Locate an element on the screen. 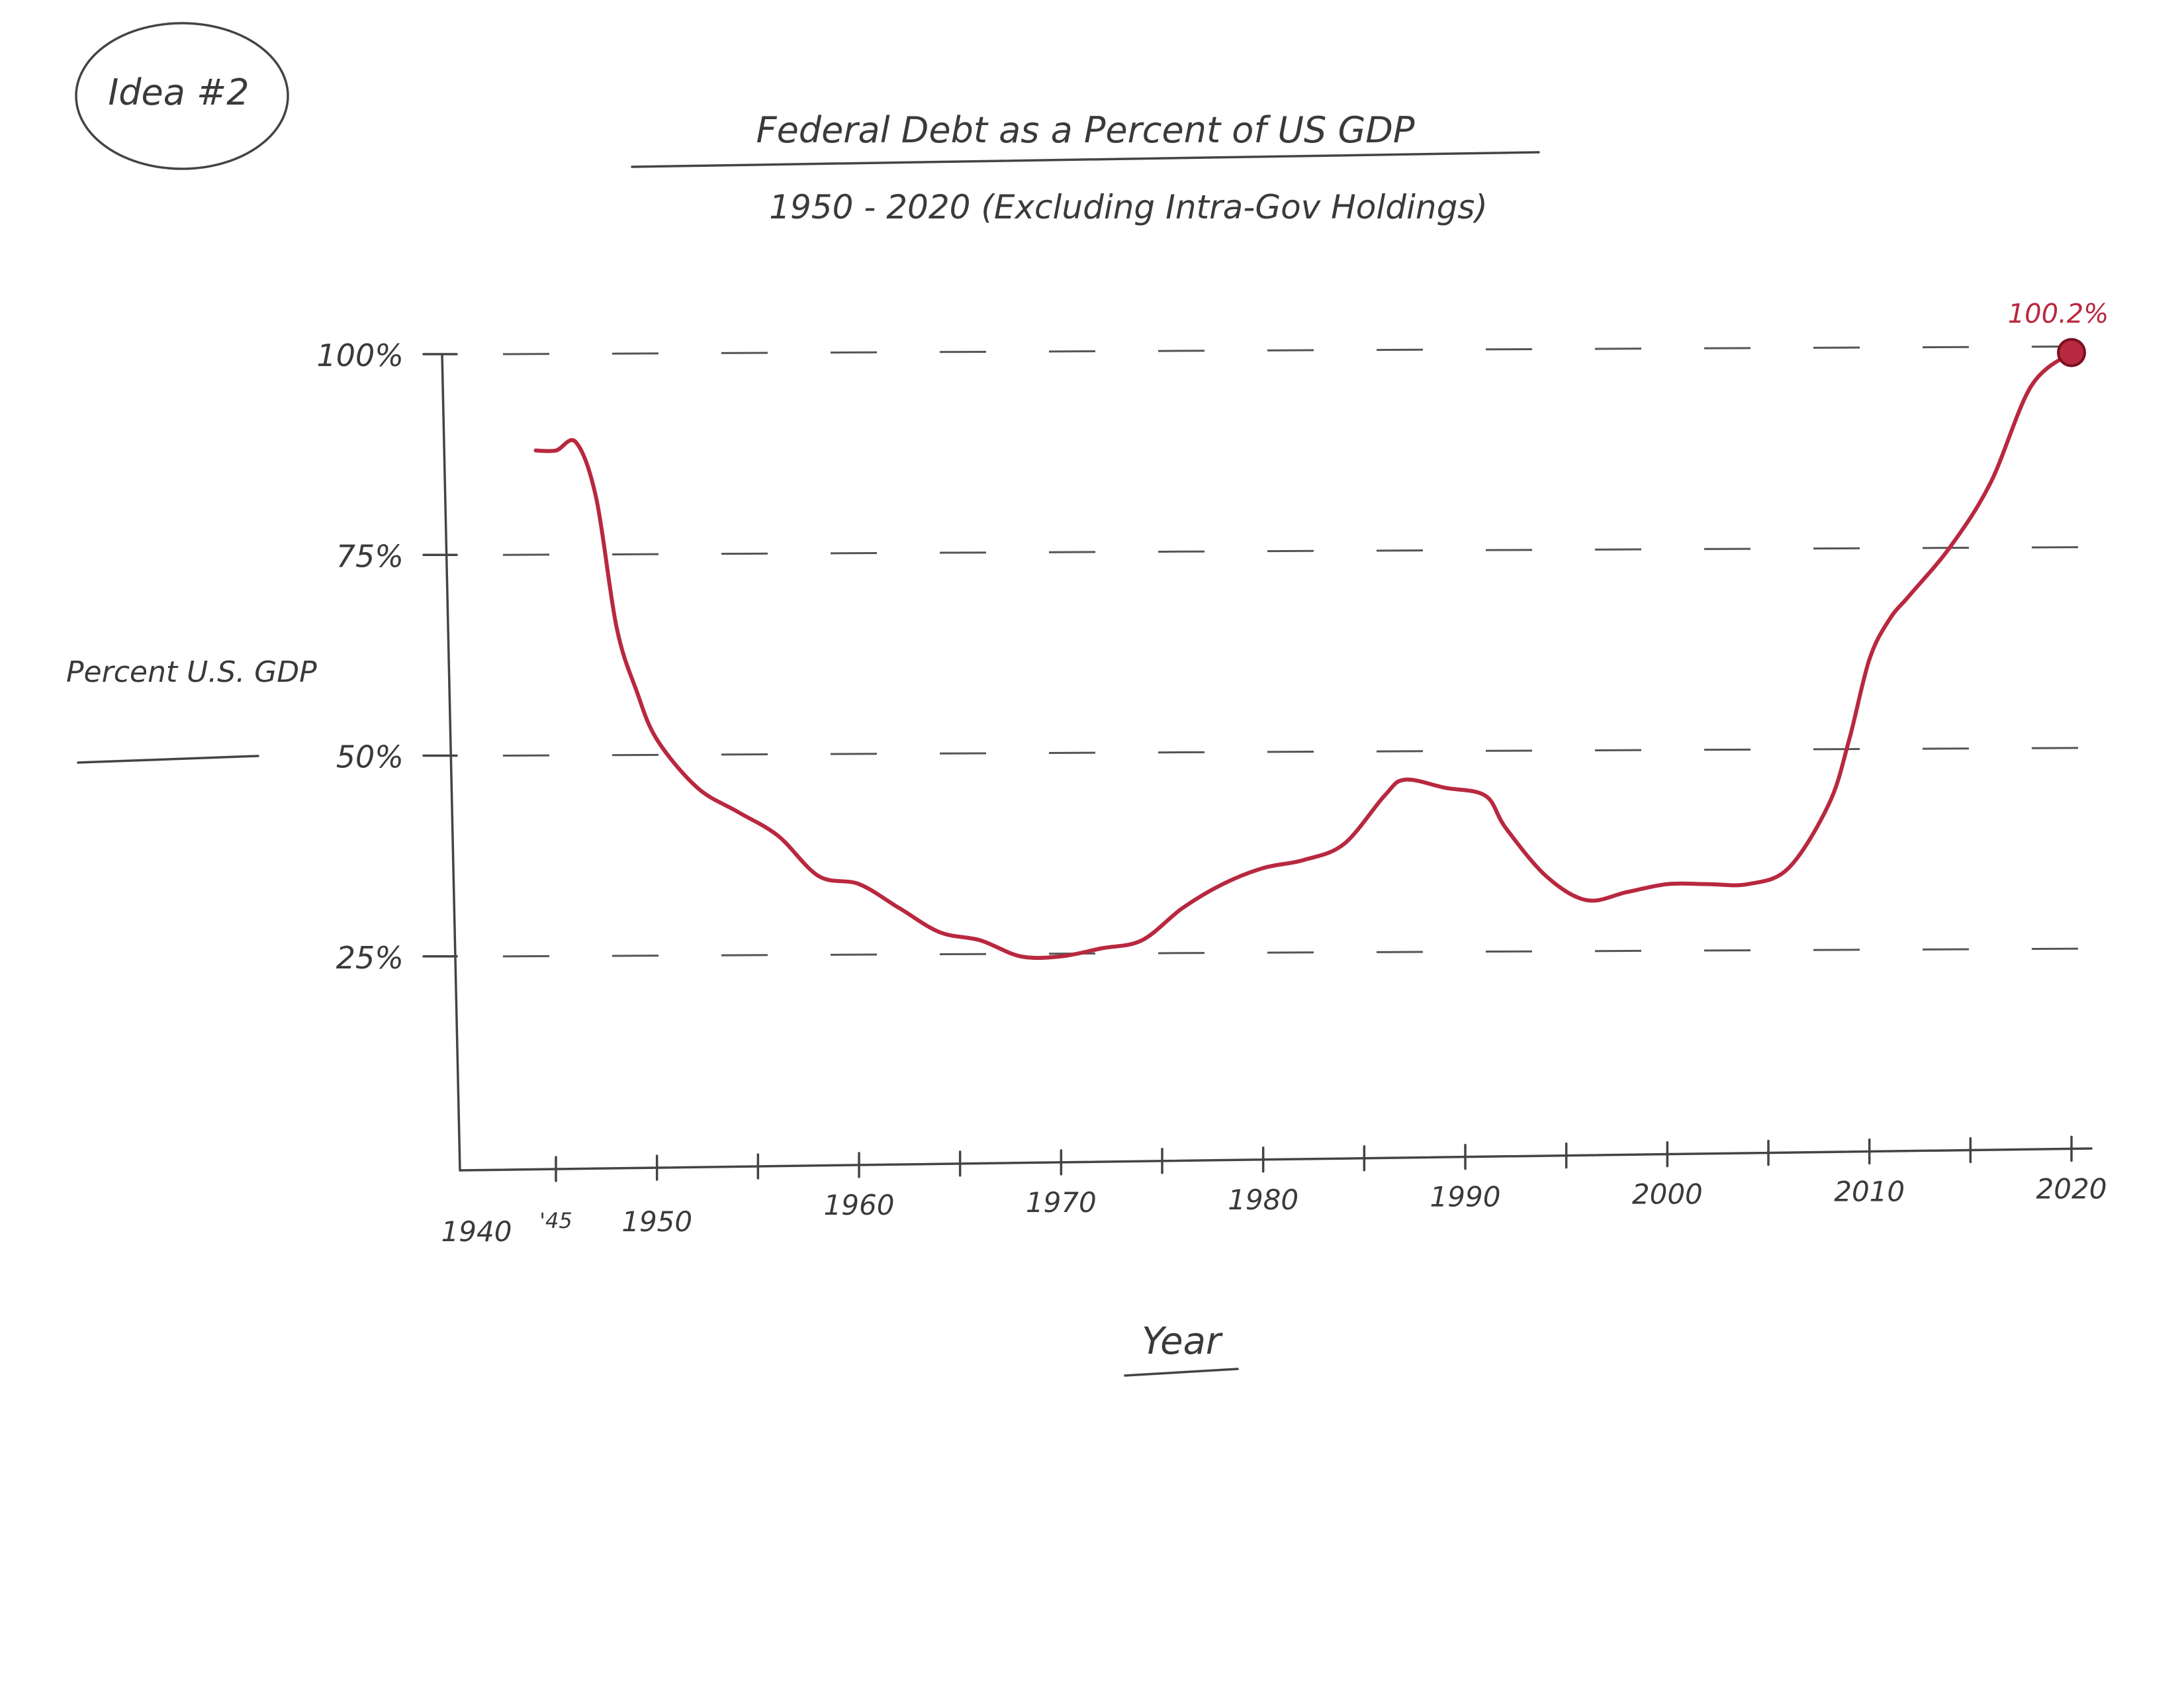 This screenshot has height=1688, width=2184. x-tick-label-1960: 1960 is located at coordinates (859, 1205).